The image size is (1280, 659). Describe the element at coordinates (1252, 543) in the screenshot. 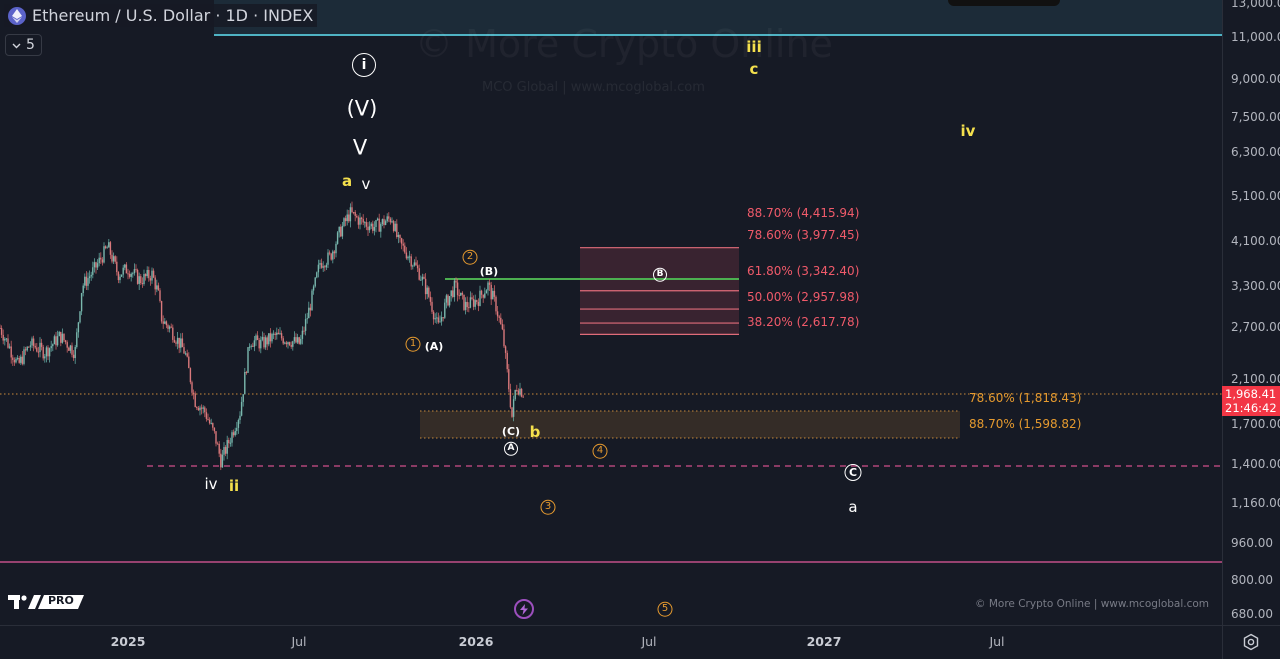

I see `price-tick: 960.00` at that location.